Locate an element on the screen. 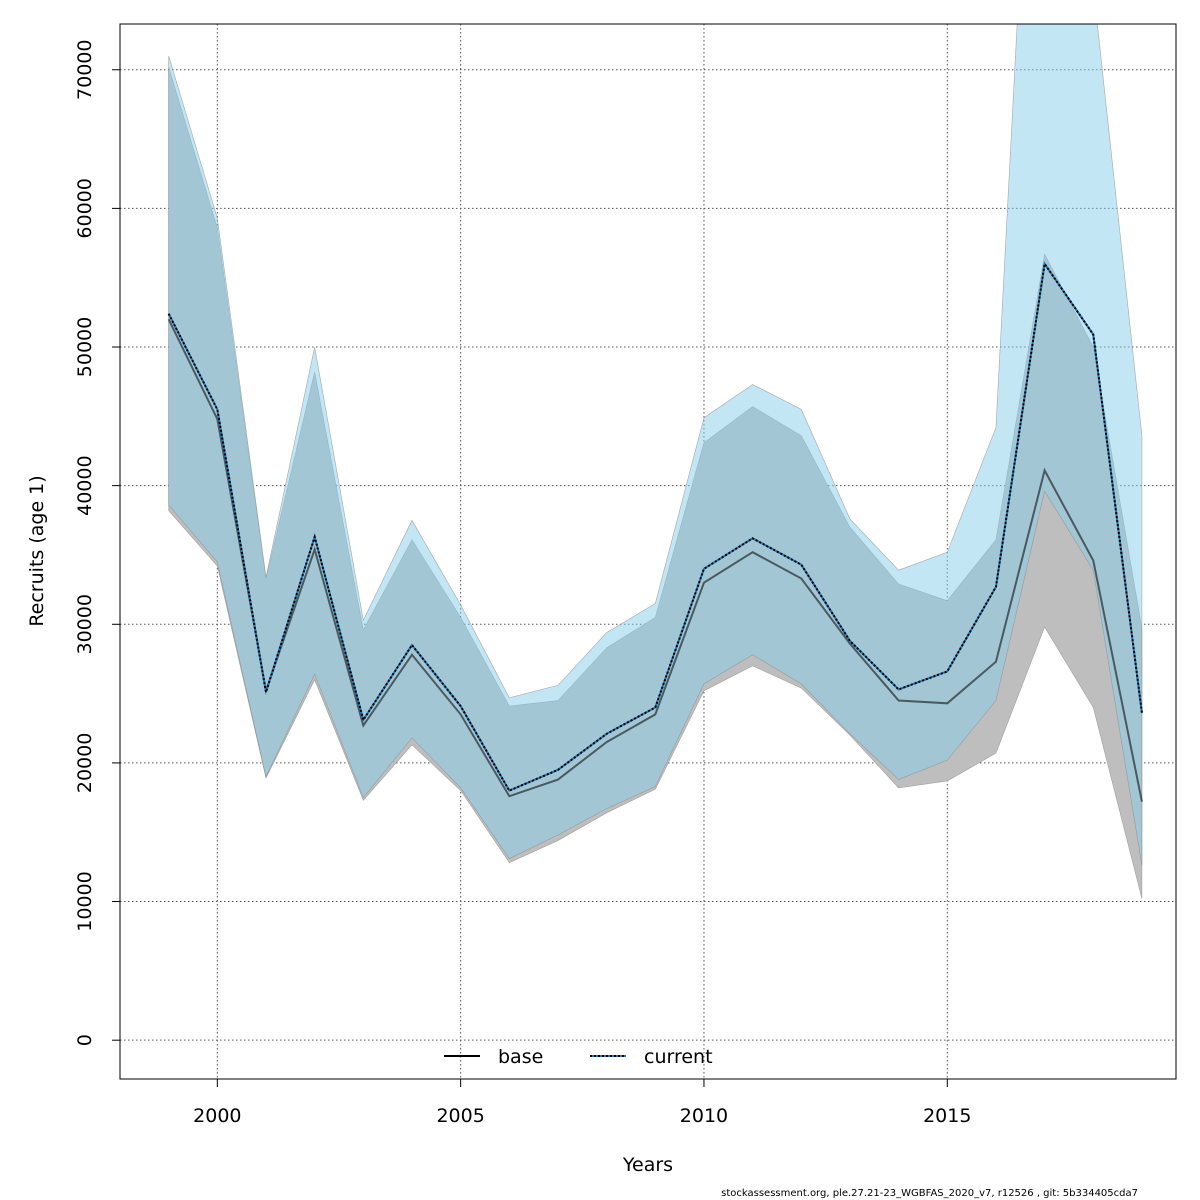 The width and height of the screenshot is (1200, 1200). y-tick-label: 30000 is located at coordinates (85, 624).